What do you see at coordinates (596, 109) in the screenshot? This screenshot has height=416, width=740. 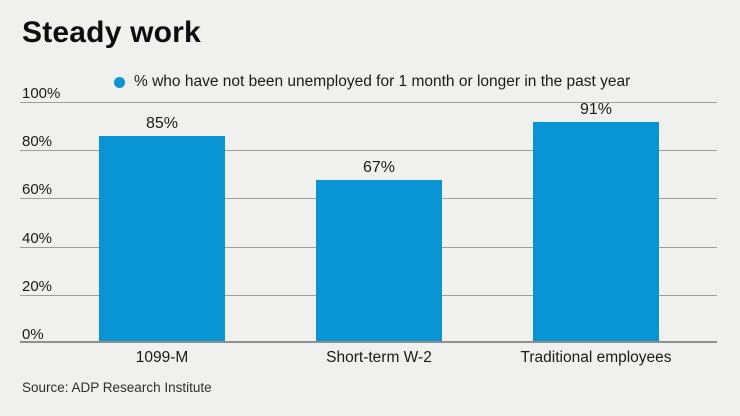 I see `bar-value-label: 91%` at bounding box center [596, 109].